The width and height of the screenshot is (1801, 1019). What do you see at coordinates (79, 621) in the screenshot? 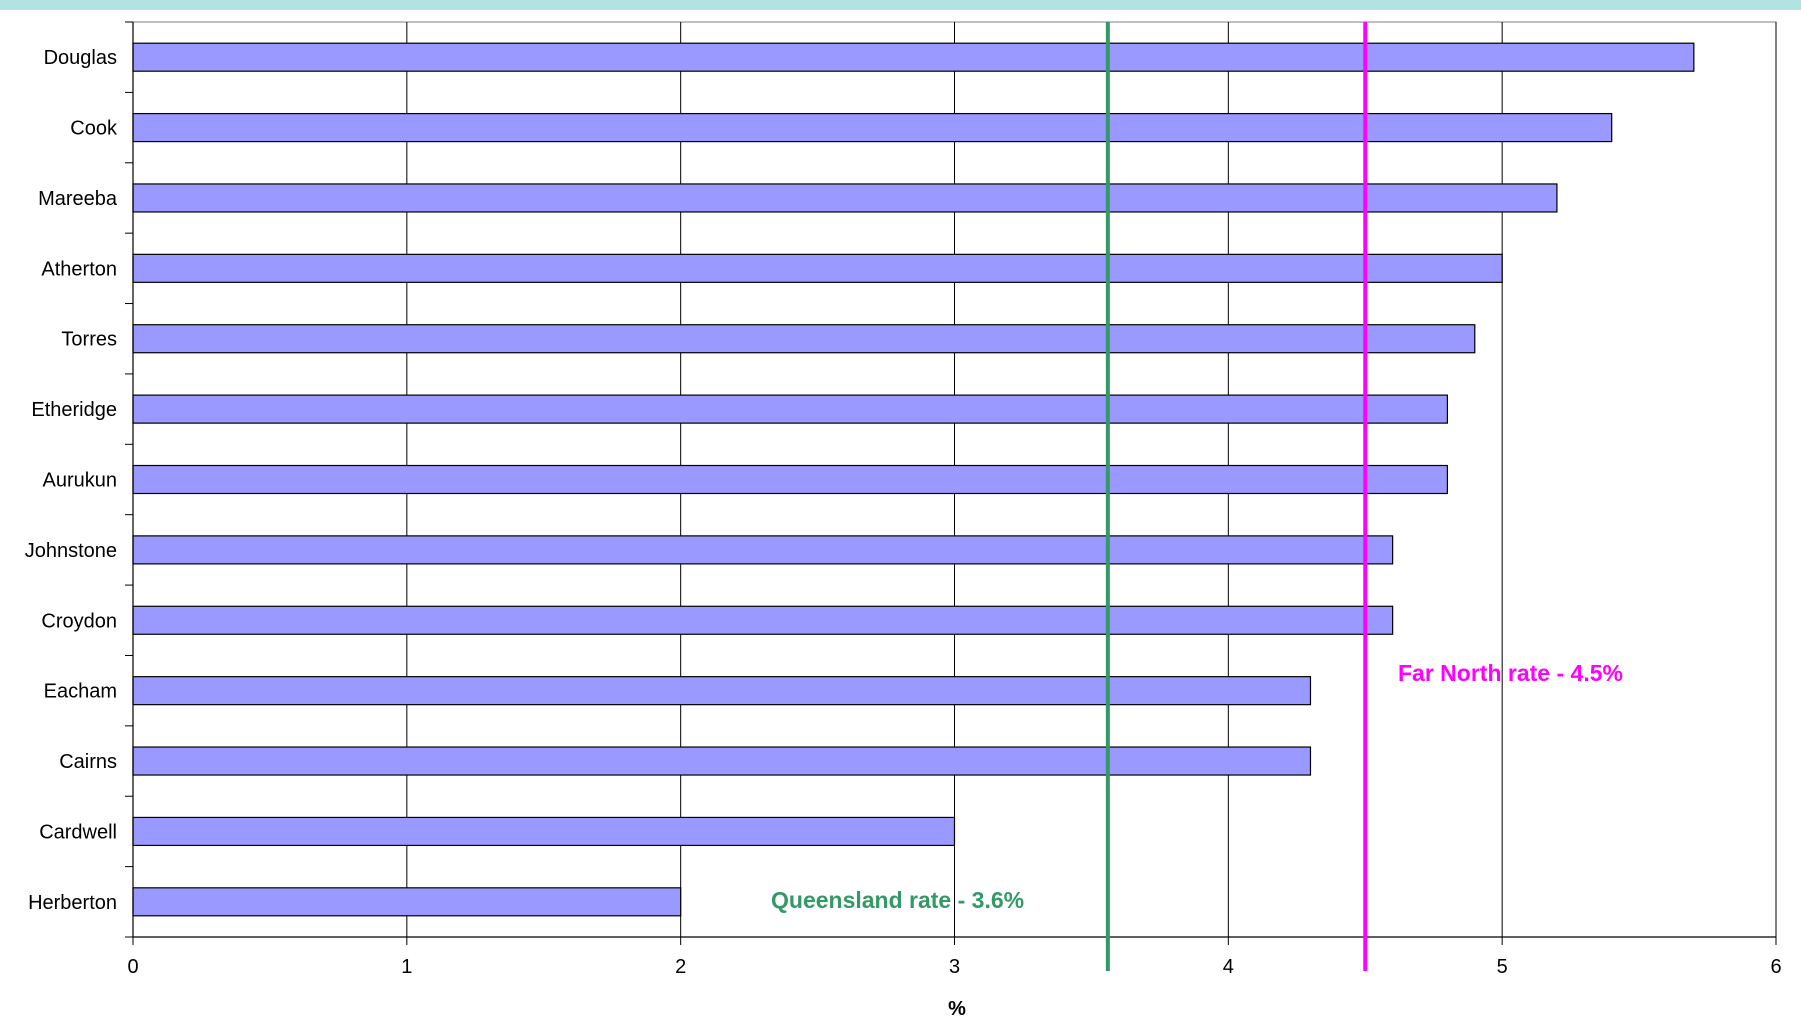
I see `y-tick-label: Croydon` at bounding box center [79, 621].